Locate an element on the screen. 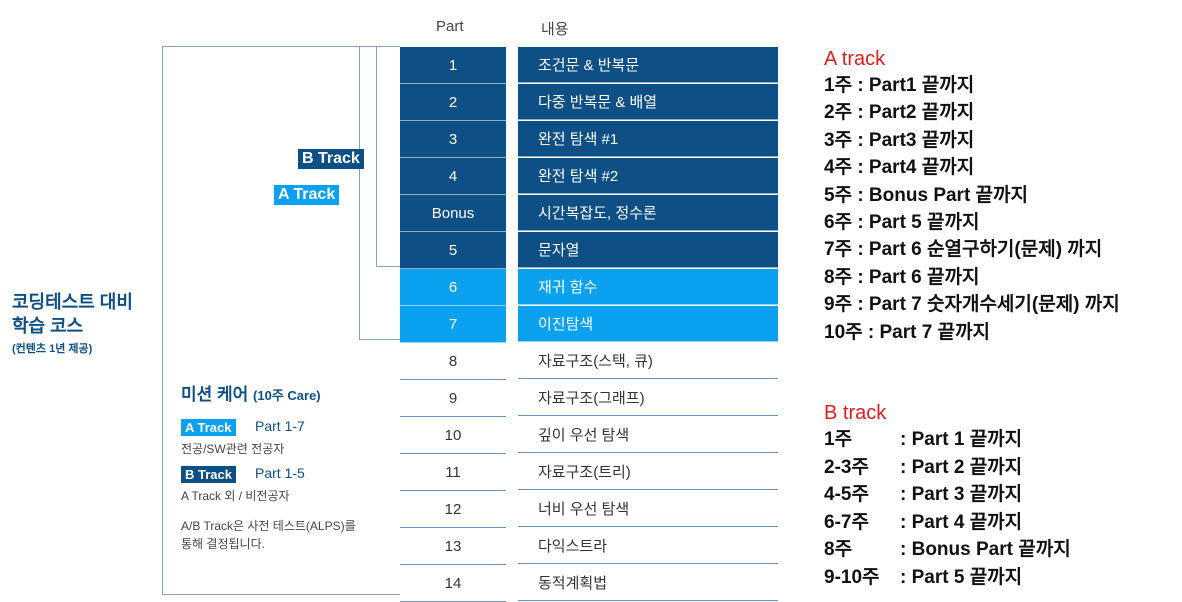 The image size is (1182, 602). a-schedule-item: 2주 : Part2 끝까지 is located at coordinates (899, 113).